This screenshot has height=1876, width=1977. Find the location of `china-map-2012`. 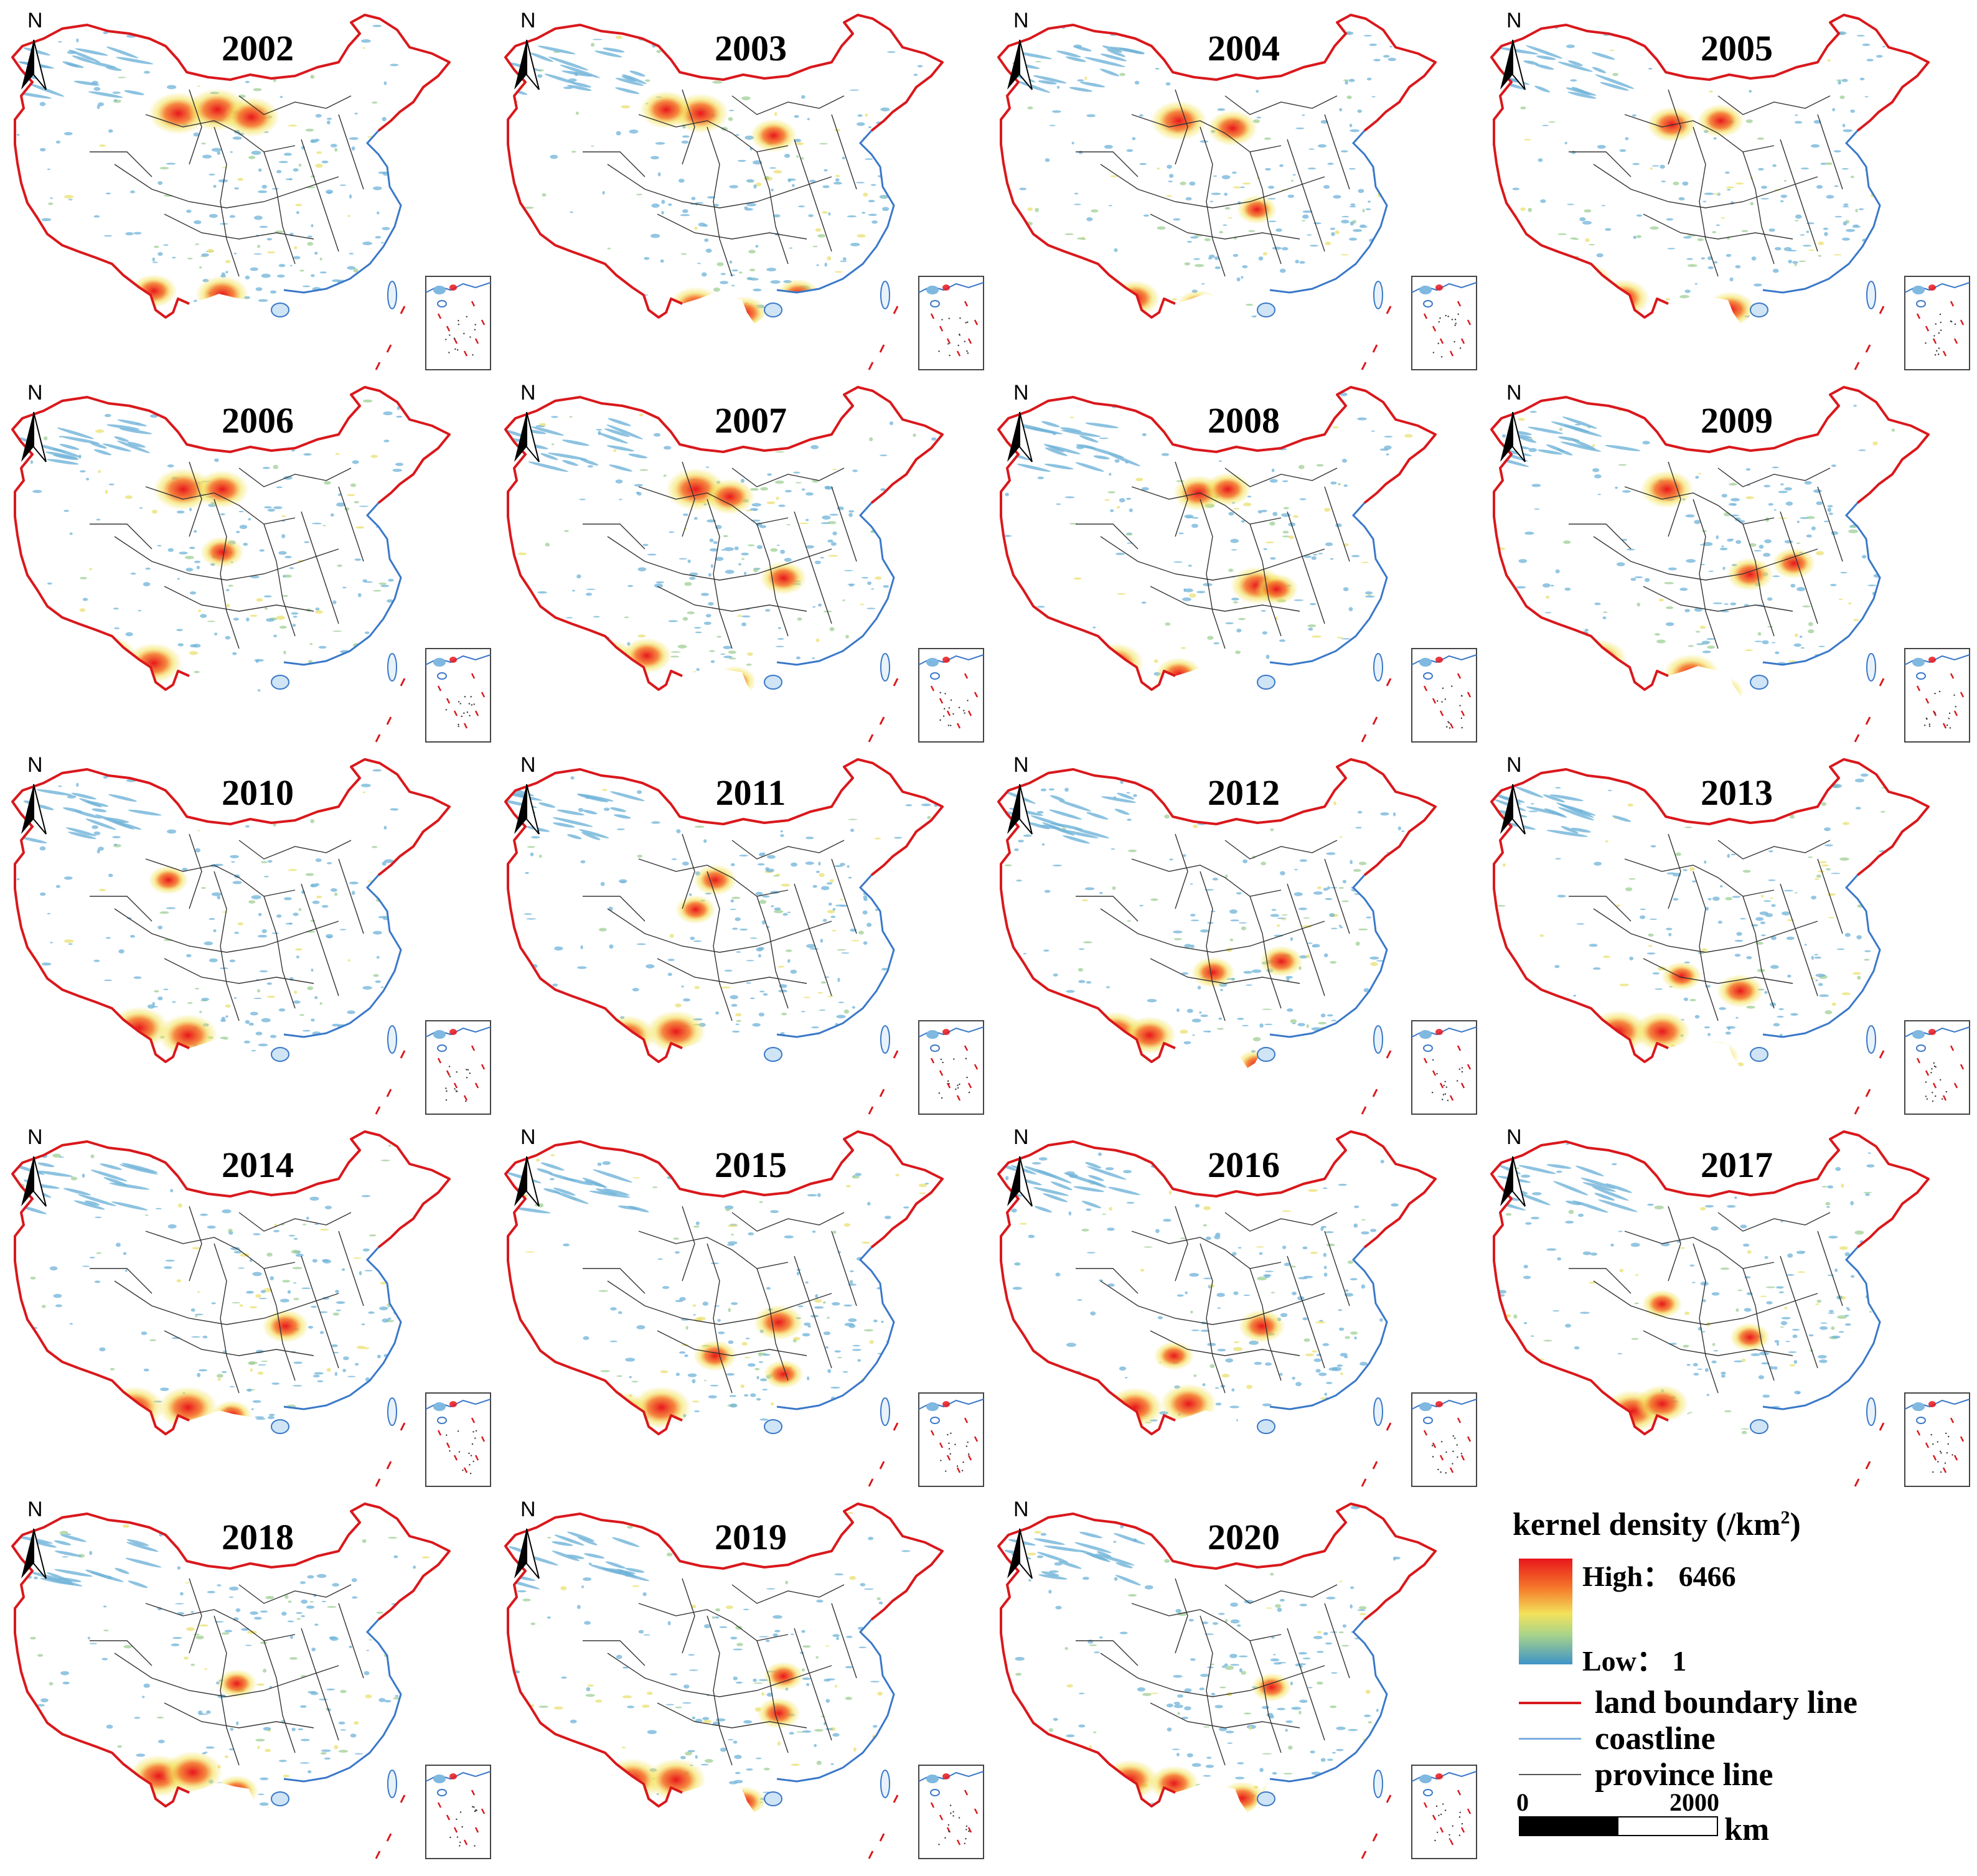

china-map-2012 is located at coordinates (1237, 936).